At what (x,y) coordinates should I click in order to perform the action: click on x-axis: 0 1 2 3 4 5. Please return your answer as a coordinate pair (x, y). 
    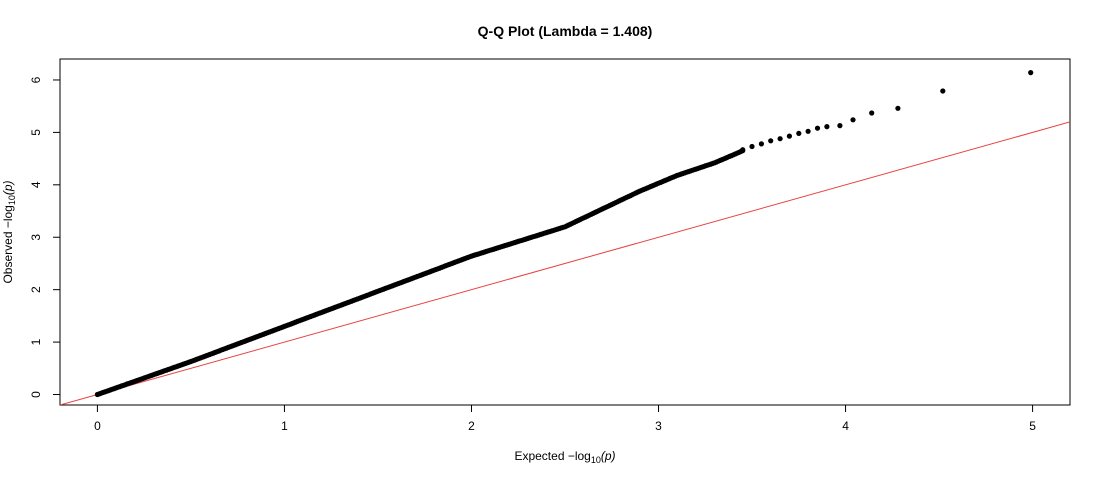
    Looking at the image, I should click on (565, 418).